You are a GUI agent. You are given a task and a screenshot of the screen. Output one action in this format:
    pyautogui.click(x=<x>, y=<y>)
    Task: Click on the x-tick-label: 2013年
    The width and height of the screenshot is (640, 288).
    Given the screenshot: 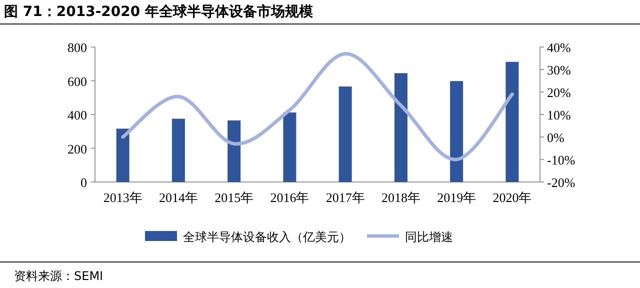 What is the action you would take?
    pyautogui.click(x=122, y=197)
    